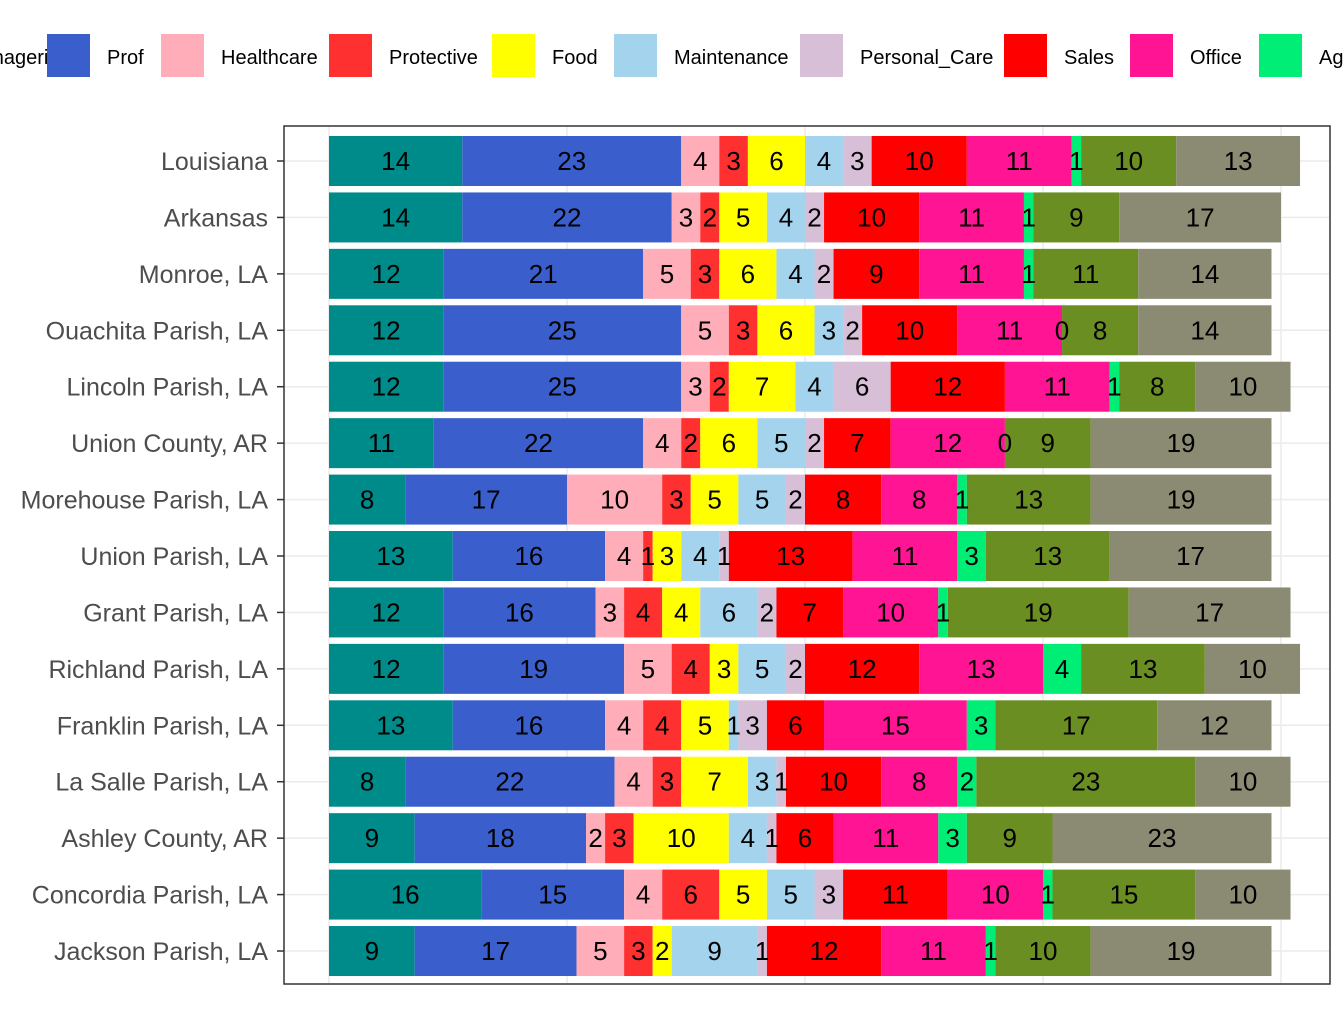 The width and height of the screenshot is (1344, 1013). I want to click on y-tick-label: Jackson Parish, LA, so click(161, 952).